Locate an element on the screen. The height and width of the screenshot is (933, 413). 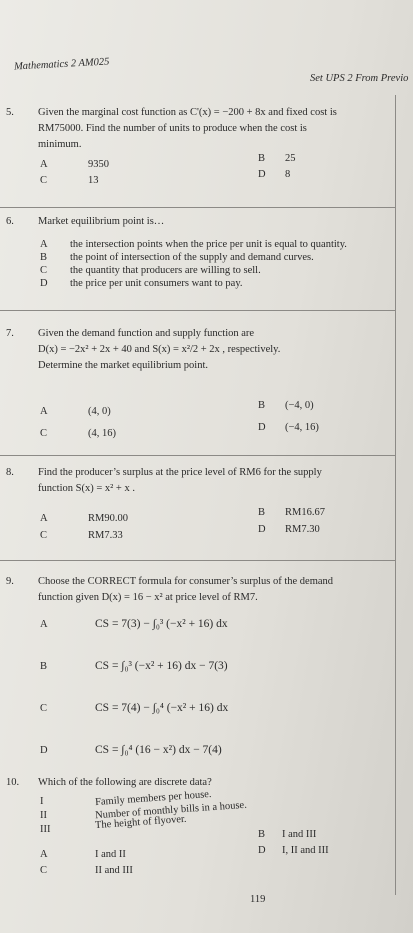
page-number: 119 is located at coordinates (258, 899).